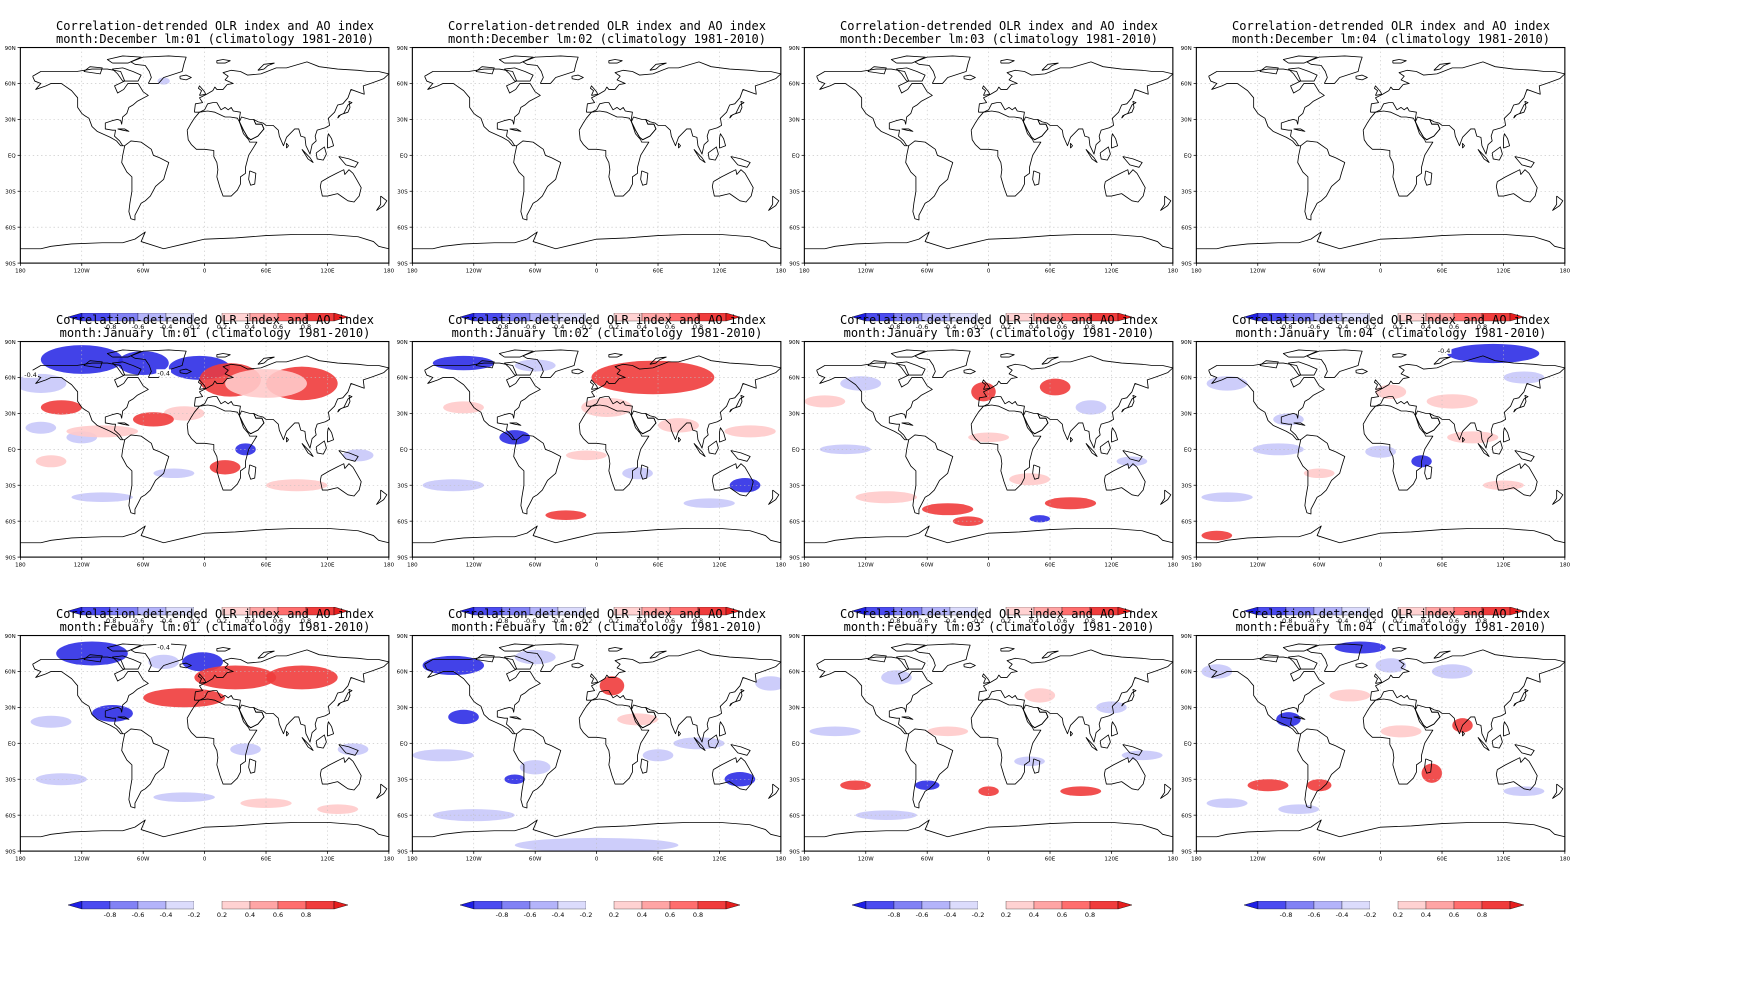 The width and height of the screenshot is (1760, 990). I want to click on coastlines, so click(1381, 446).